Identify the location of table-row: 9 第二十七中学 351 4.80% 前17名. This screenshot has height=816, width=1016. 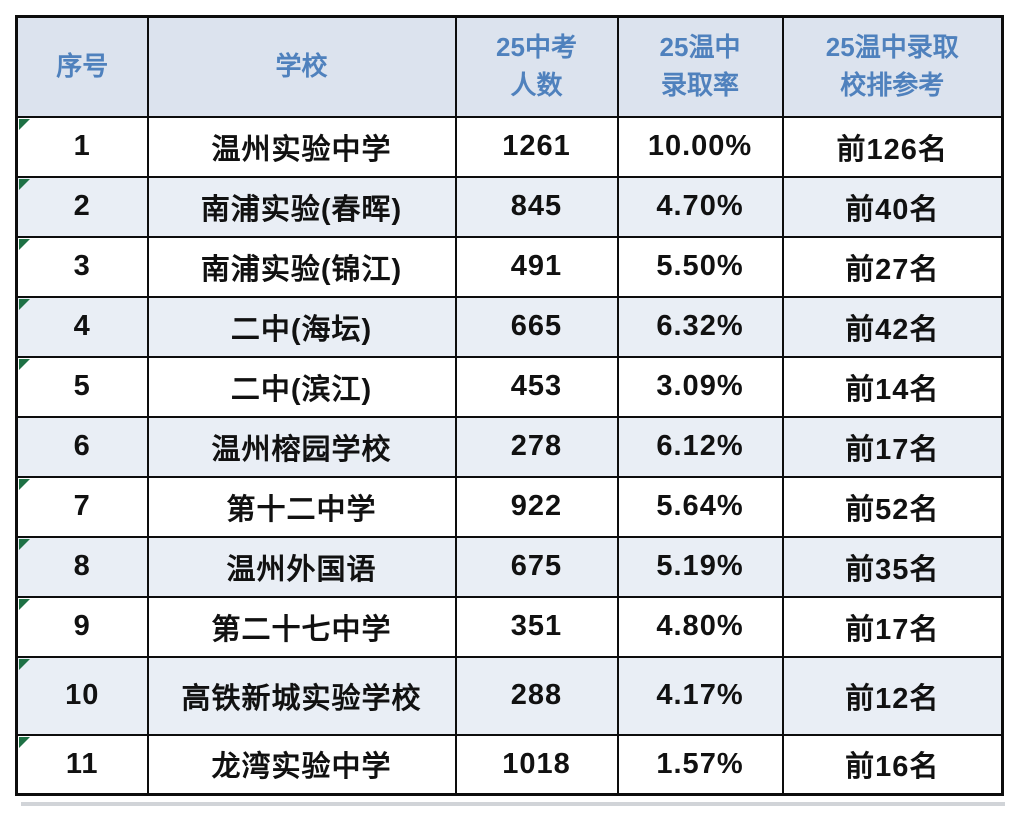
(509, 626).